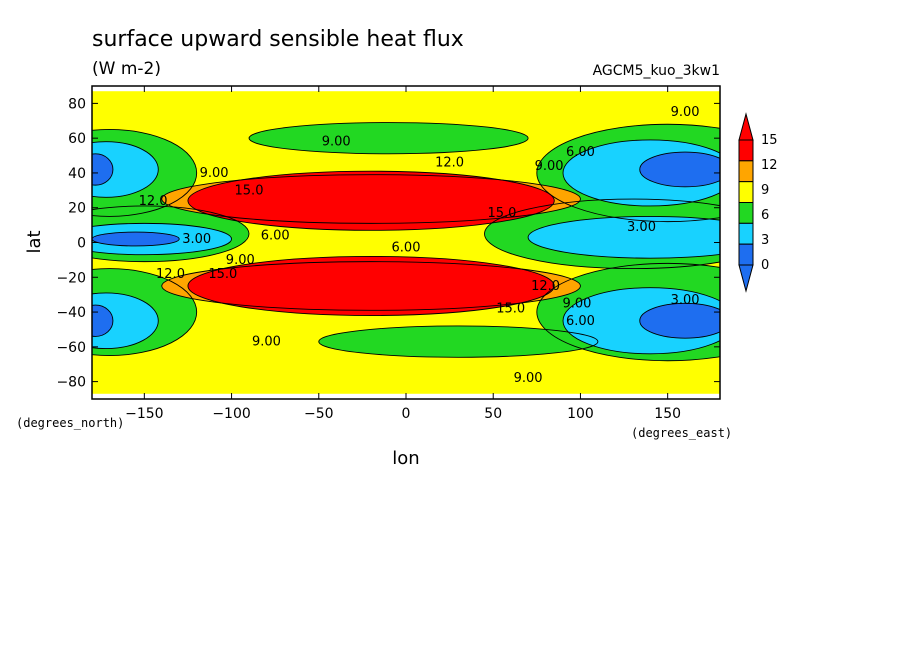 Image resolution: width=904 pixels, height=654 pixels. I want to click on x-tick-label-3: 0, so click(406, 414).